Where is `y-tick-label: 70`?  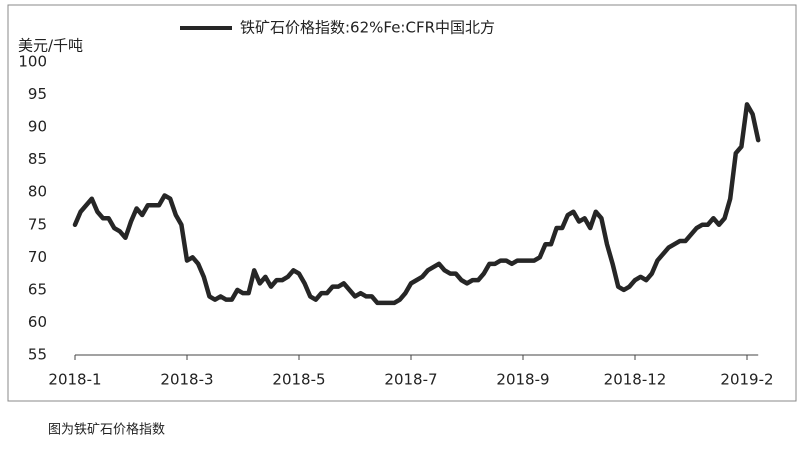
y-tick-label: 70 is located at coordinates (37, 257).